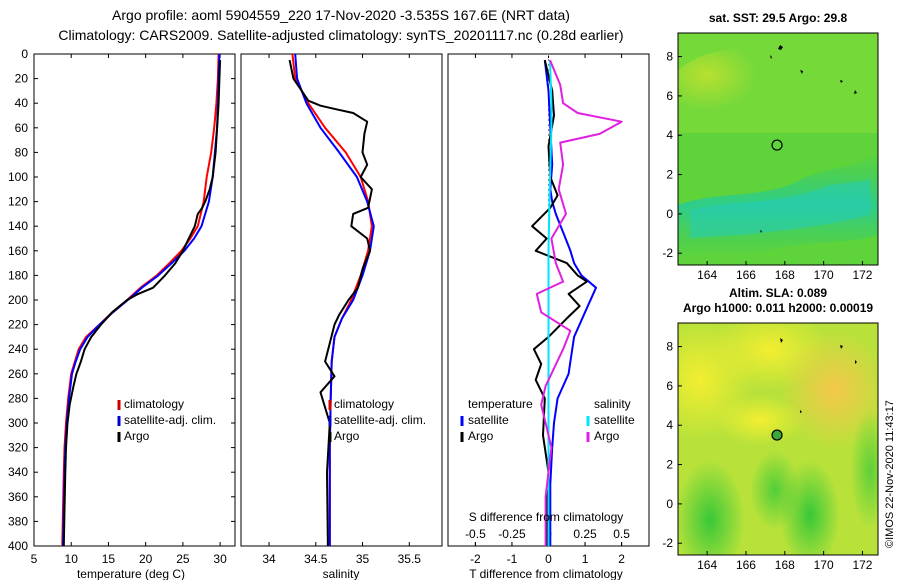  What do you see at coordinates (669, 96) in the screenshot?
I see `map-lat-tick-label: 6` at bounding box center [669, 96].